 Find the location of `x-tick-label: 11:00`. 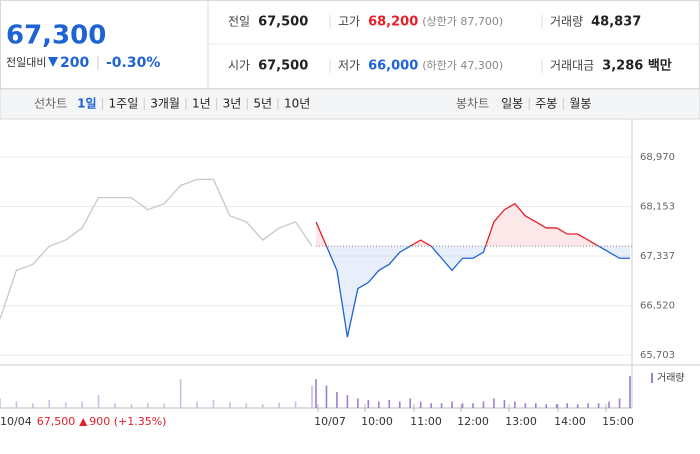

x-tick-label: 11:00 is located at coordinates (426, 421).